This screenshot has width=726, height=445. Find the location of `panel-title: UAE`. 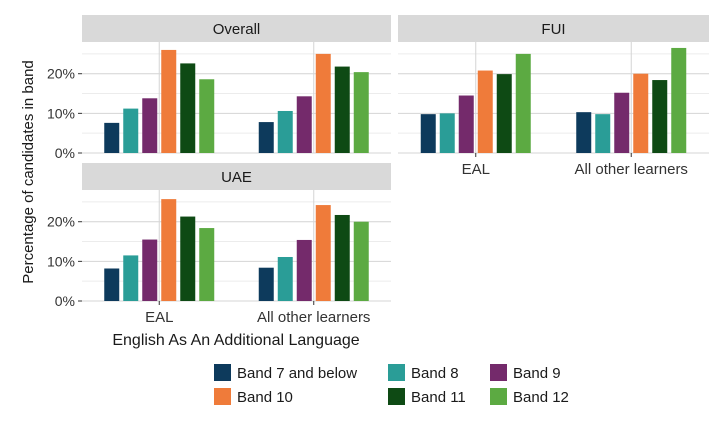

panel-title: UAE is located at coordinates (236, 177).